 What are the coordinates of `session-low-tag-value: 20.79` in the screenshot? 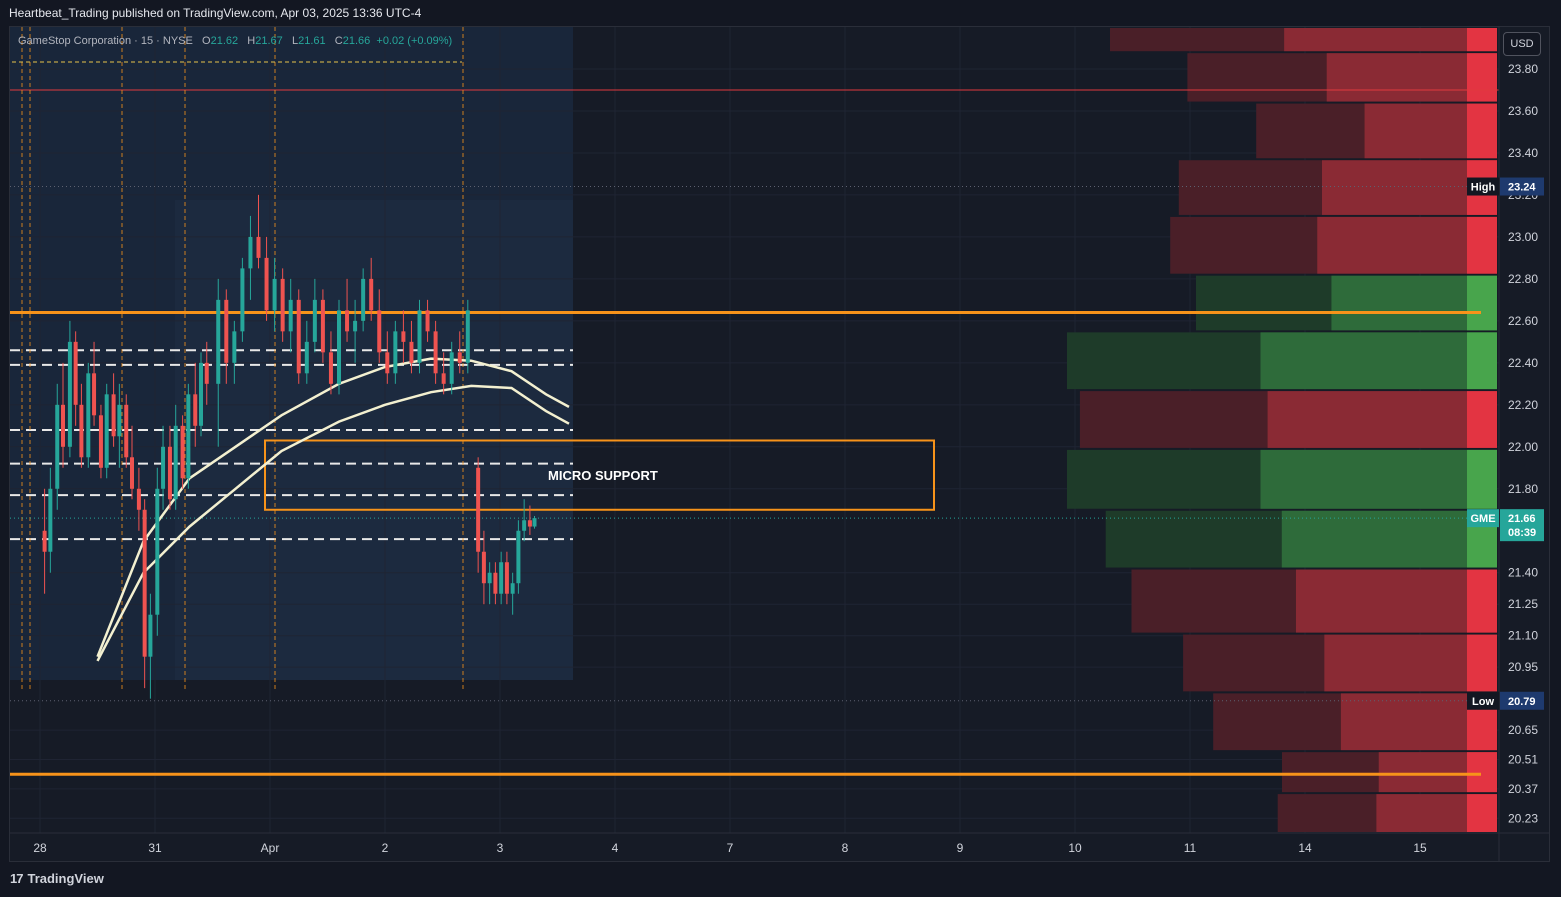 It's located at (1522, 702).